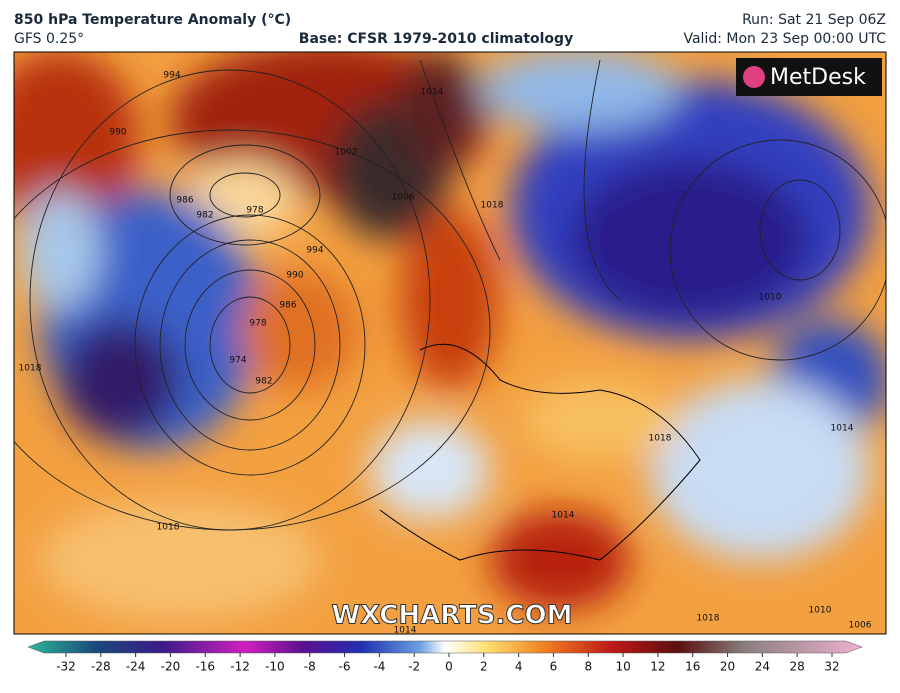  Describe the element at coordinates (205, 667) in the screenshot. I see `colorbar-tick-label: -16` at that location.